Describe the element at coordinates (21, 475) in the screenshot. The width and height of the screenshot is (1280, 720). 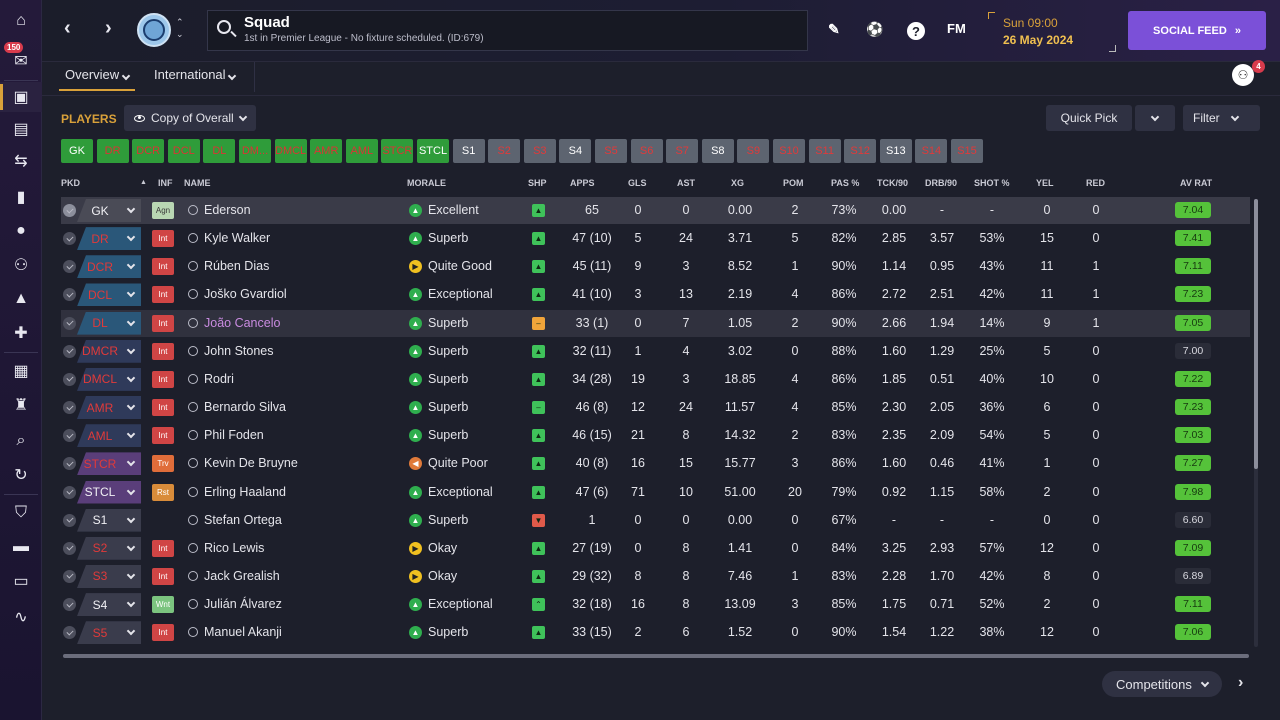
I see `refresh-icon: ↻` at that location.